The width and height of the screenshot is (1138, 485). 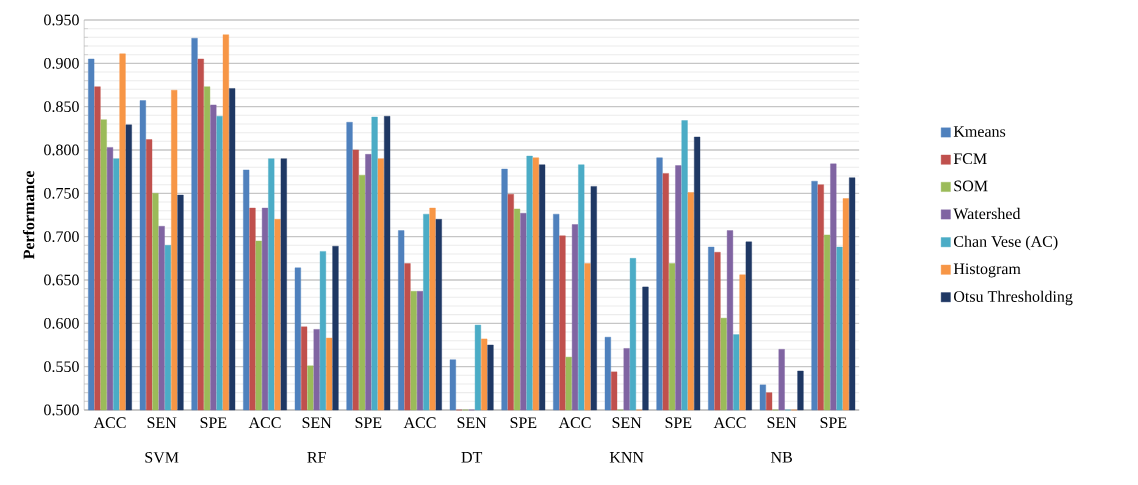 I want to click on y-tick-label: 0.500, so click(x=61, y=410).